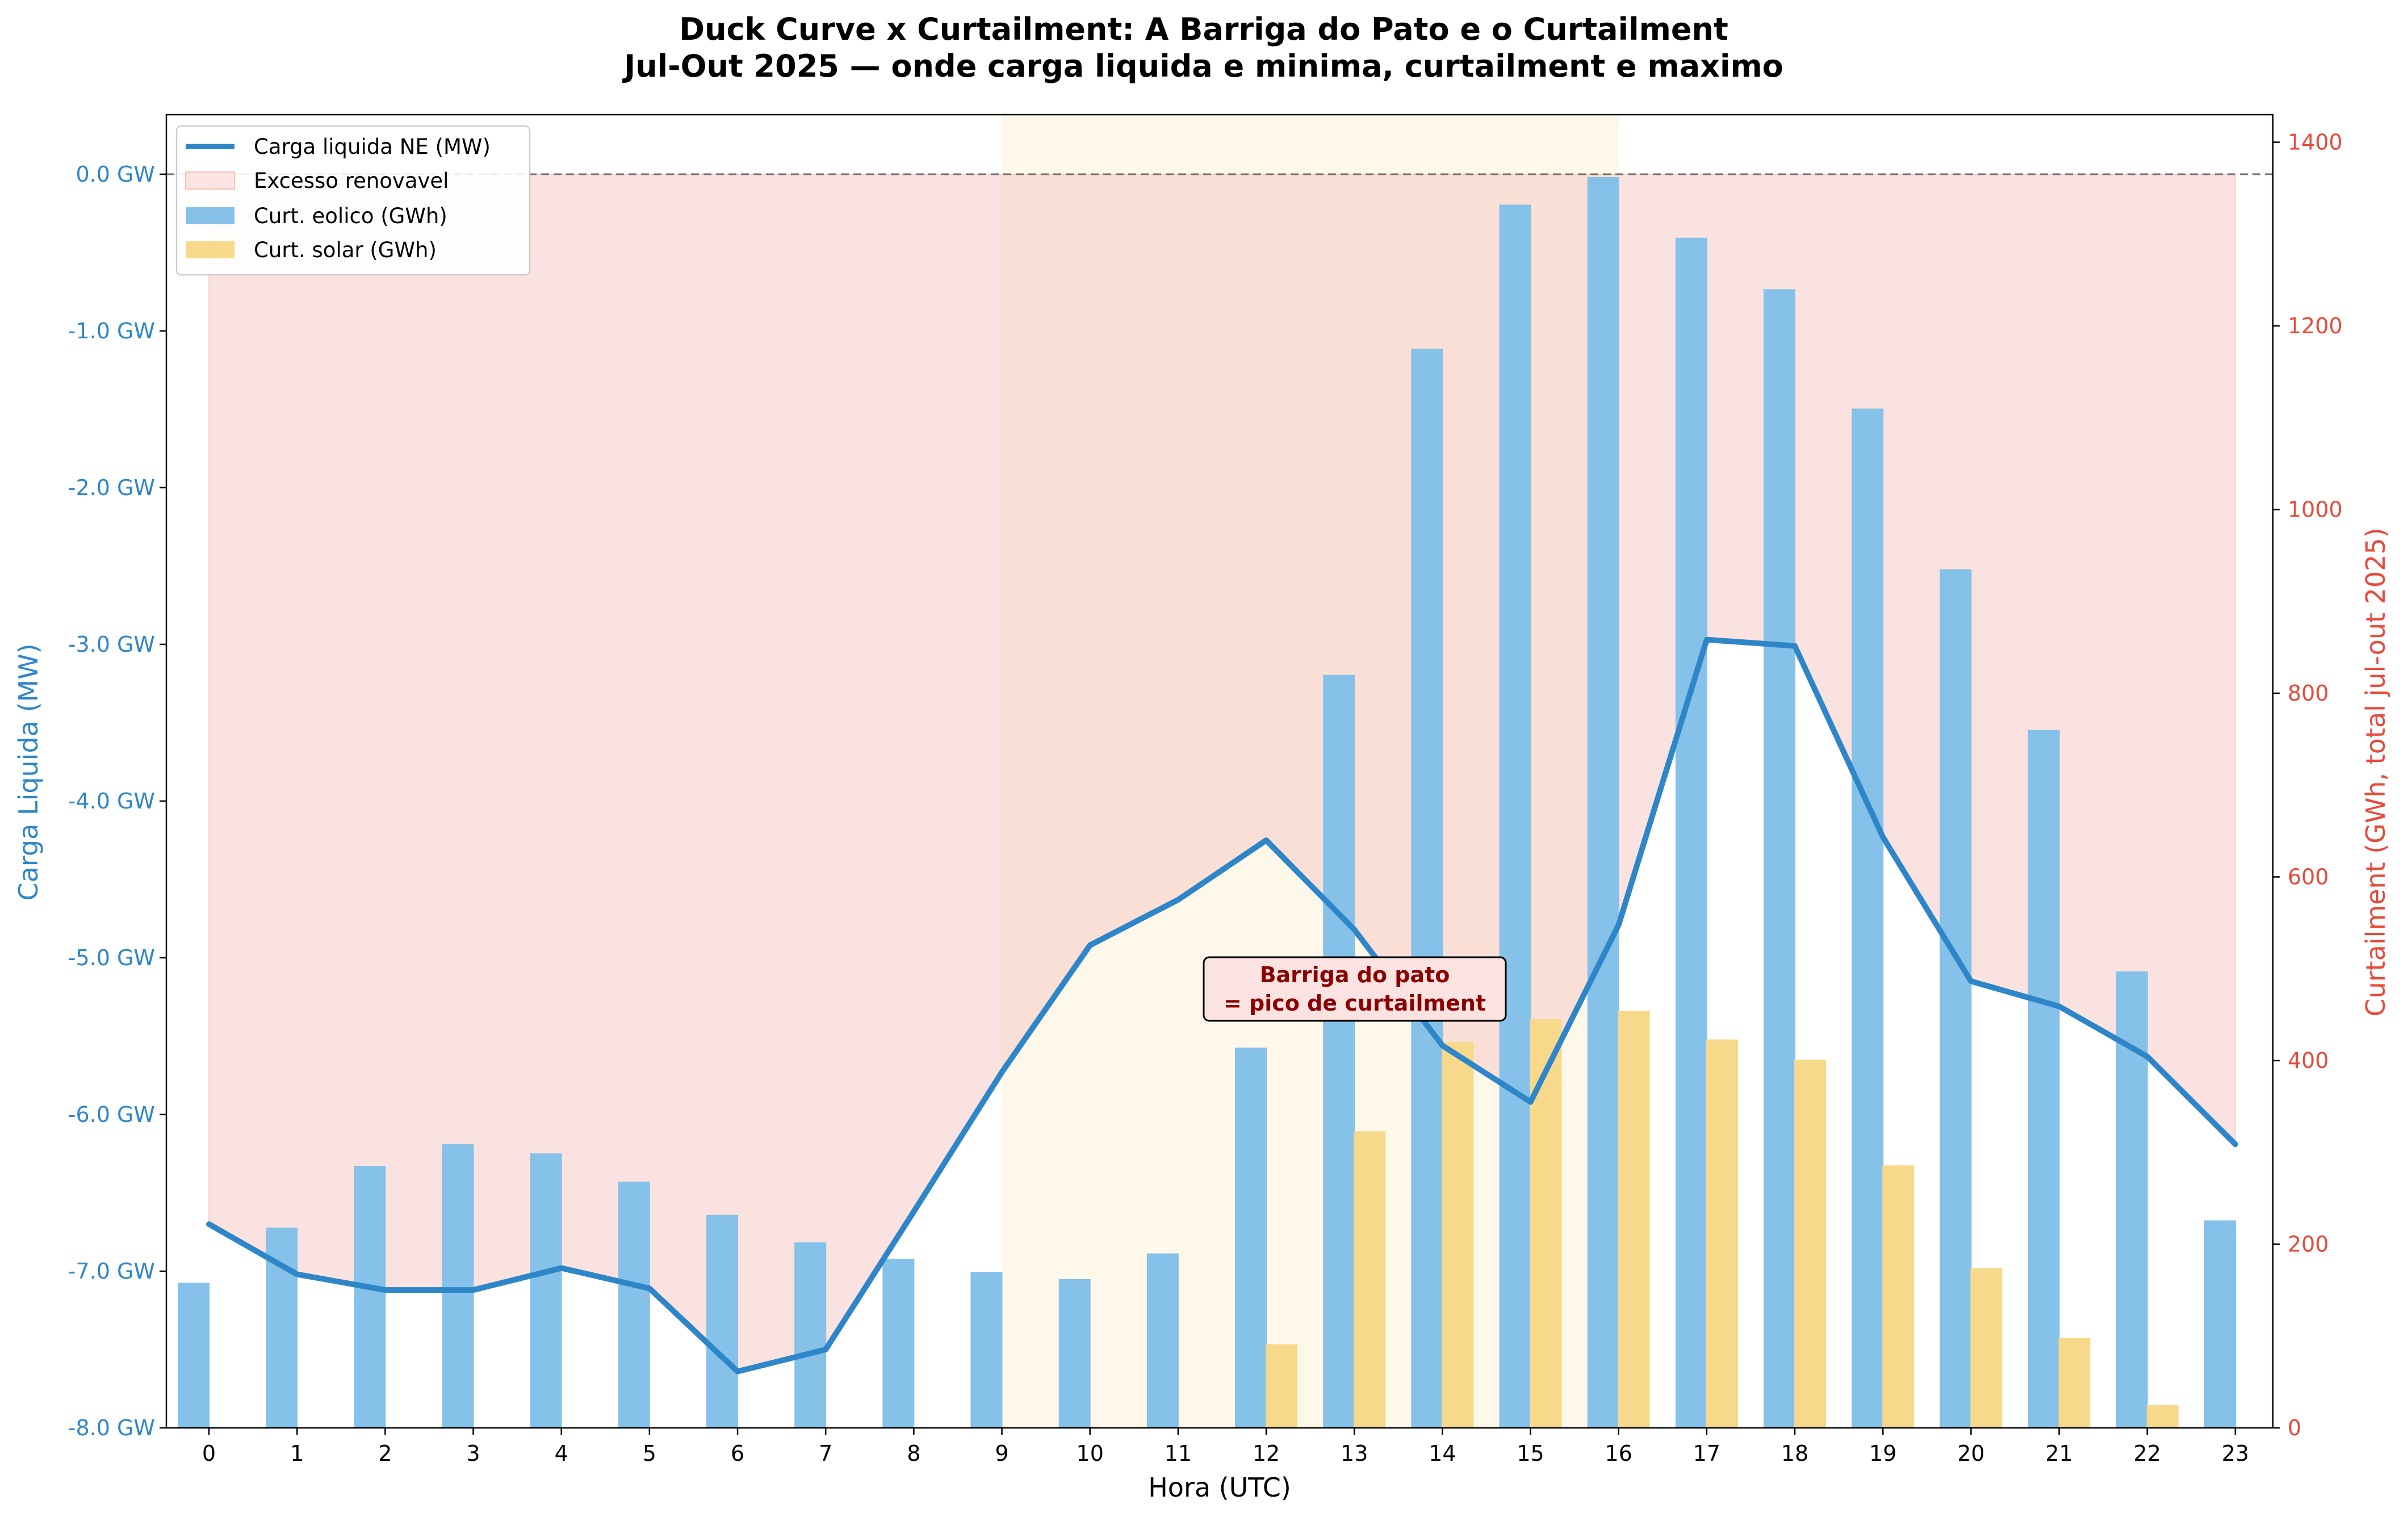 Image resolution: width=2408 pixels, height=1521 pixels. Describe the element at coordinates (1618, 1453) in the screenshot. I see `x-tick-label: 16` at that location.